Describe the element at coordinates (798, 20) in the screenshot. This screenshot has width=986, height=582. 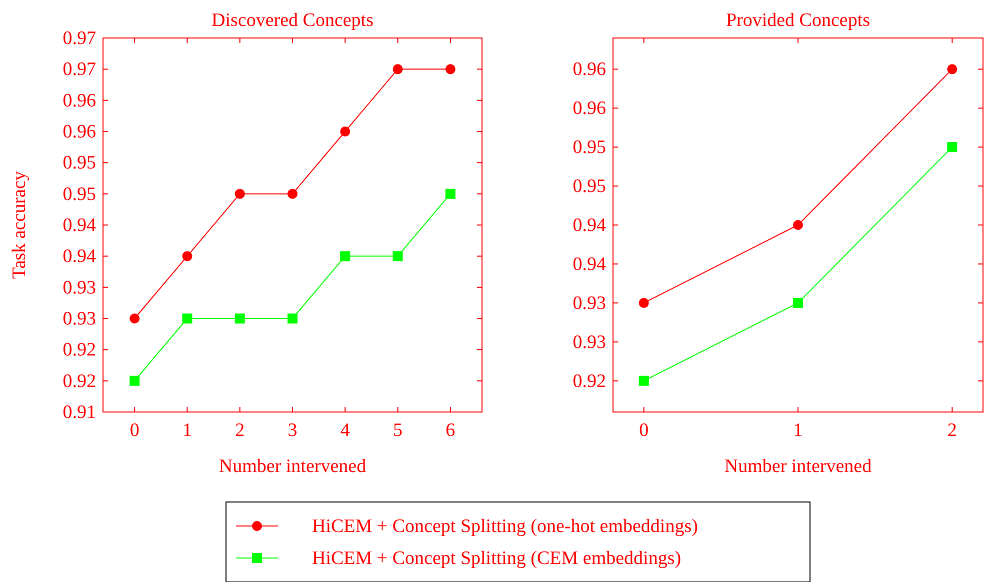
I see `chart-title: Provided Concepts` at that location.